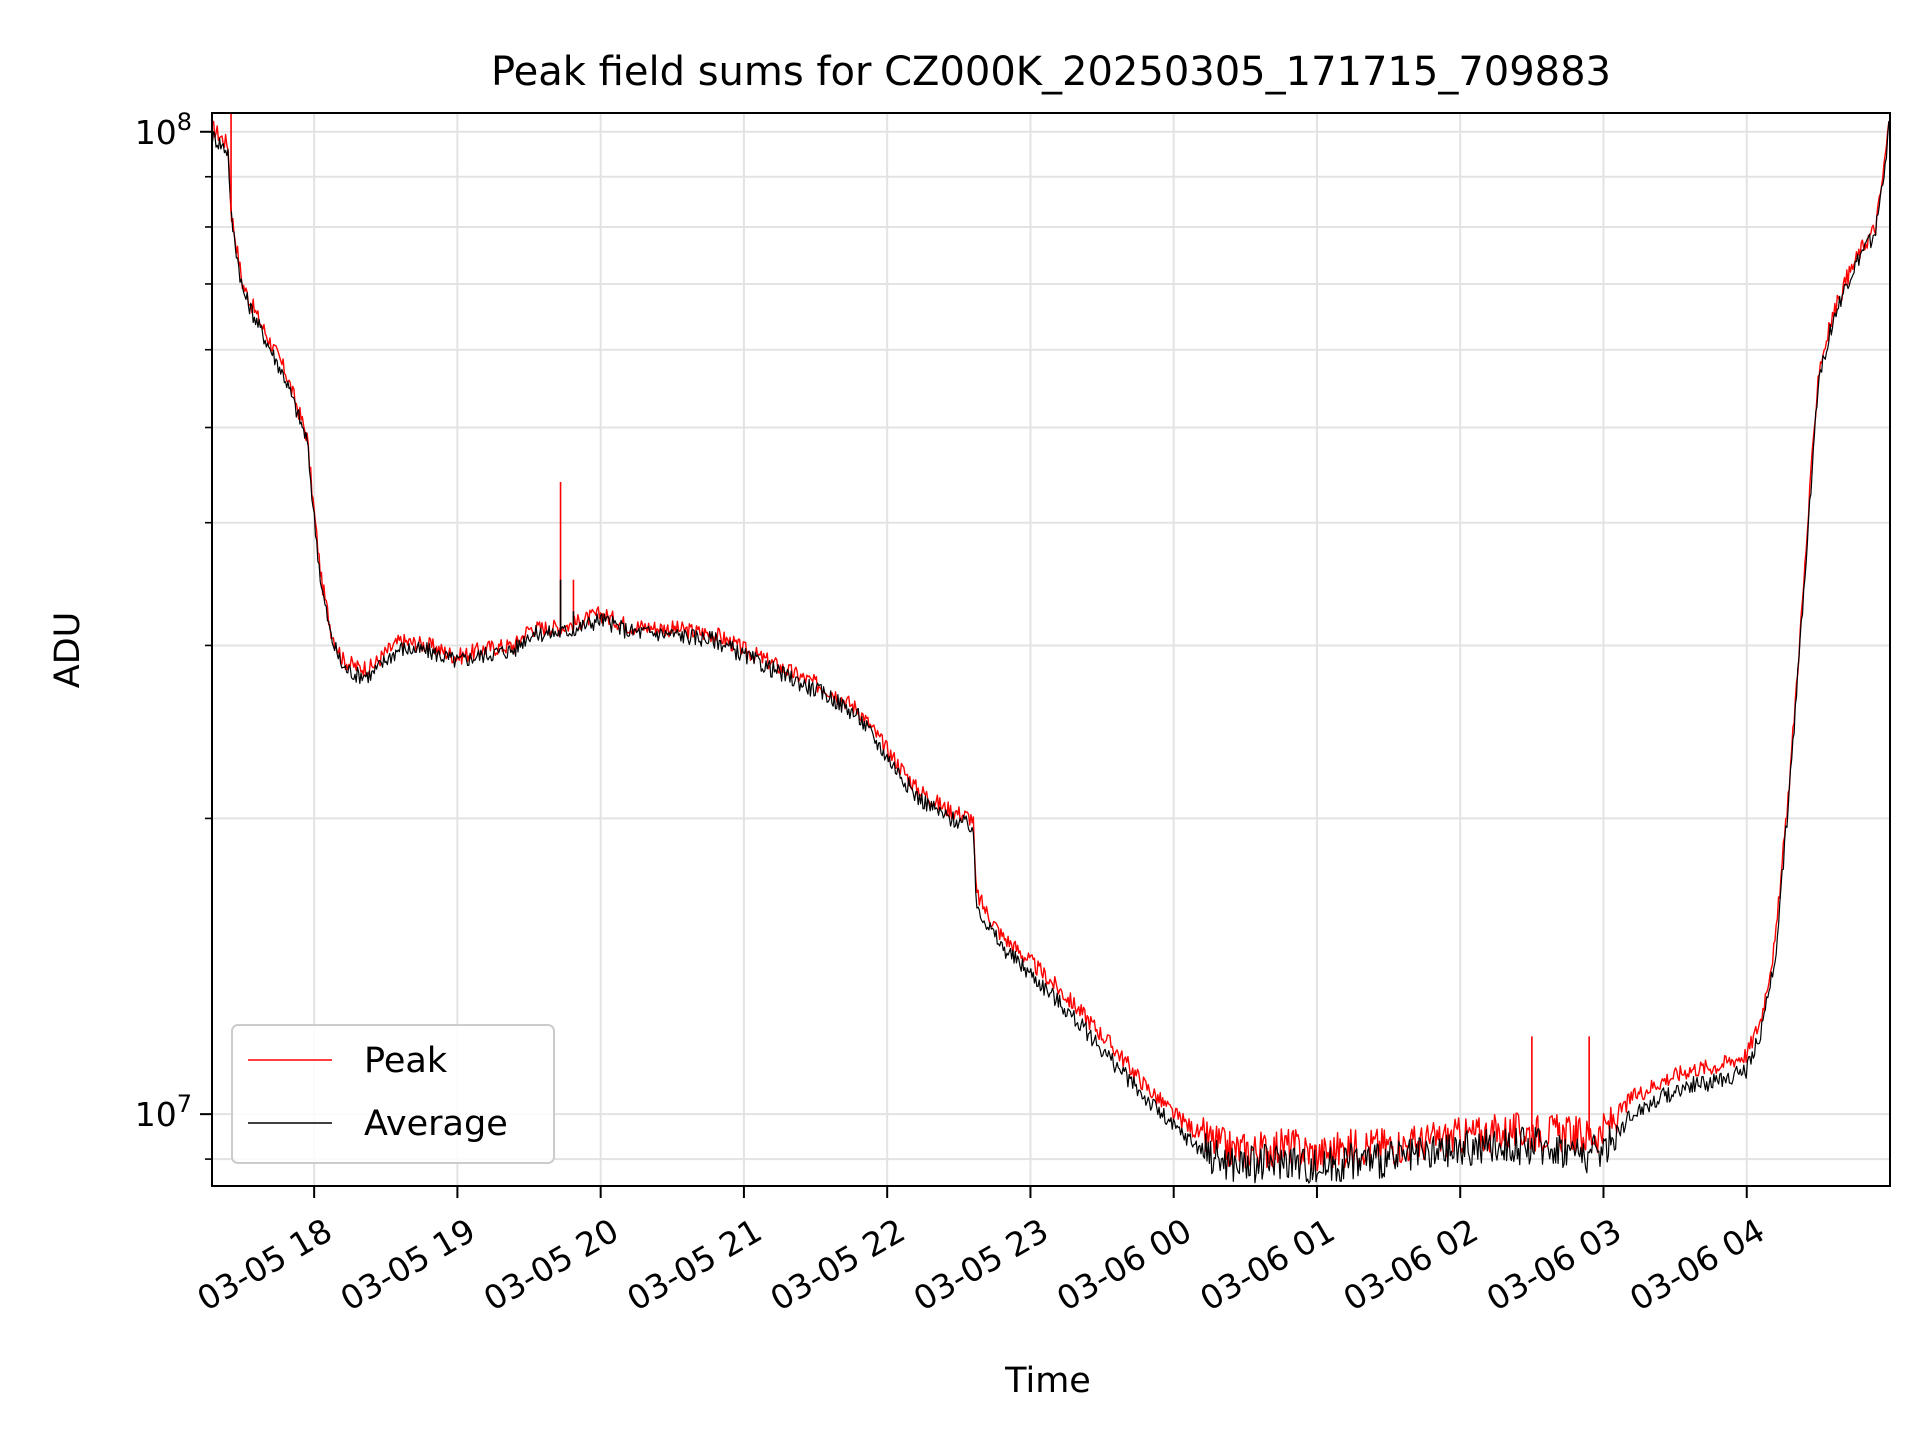 This screenshot has width=1920, height=1440. Describe the element at coordinates (68, 650) in the screenshot. I see `y-axis-label: ADU` at that location.